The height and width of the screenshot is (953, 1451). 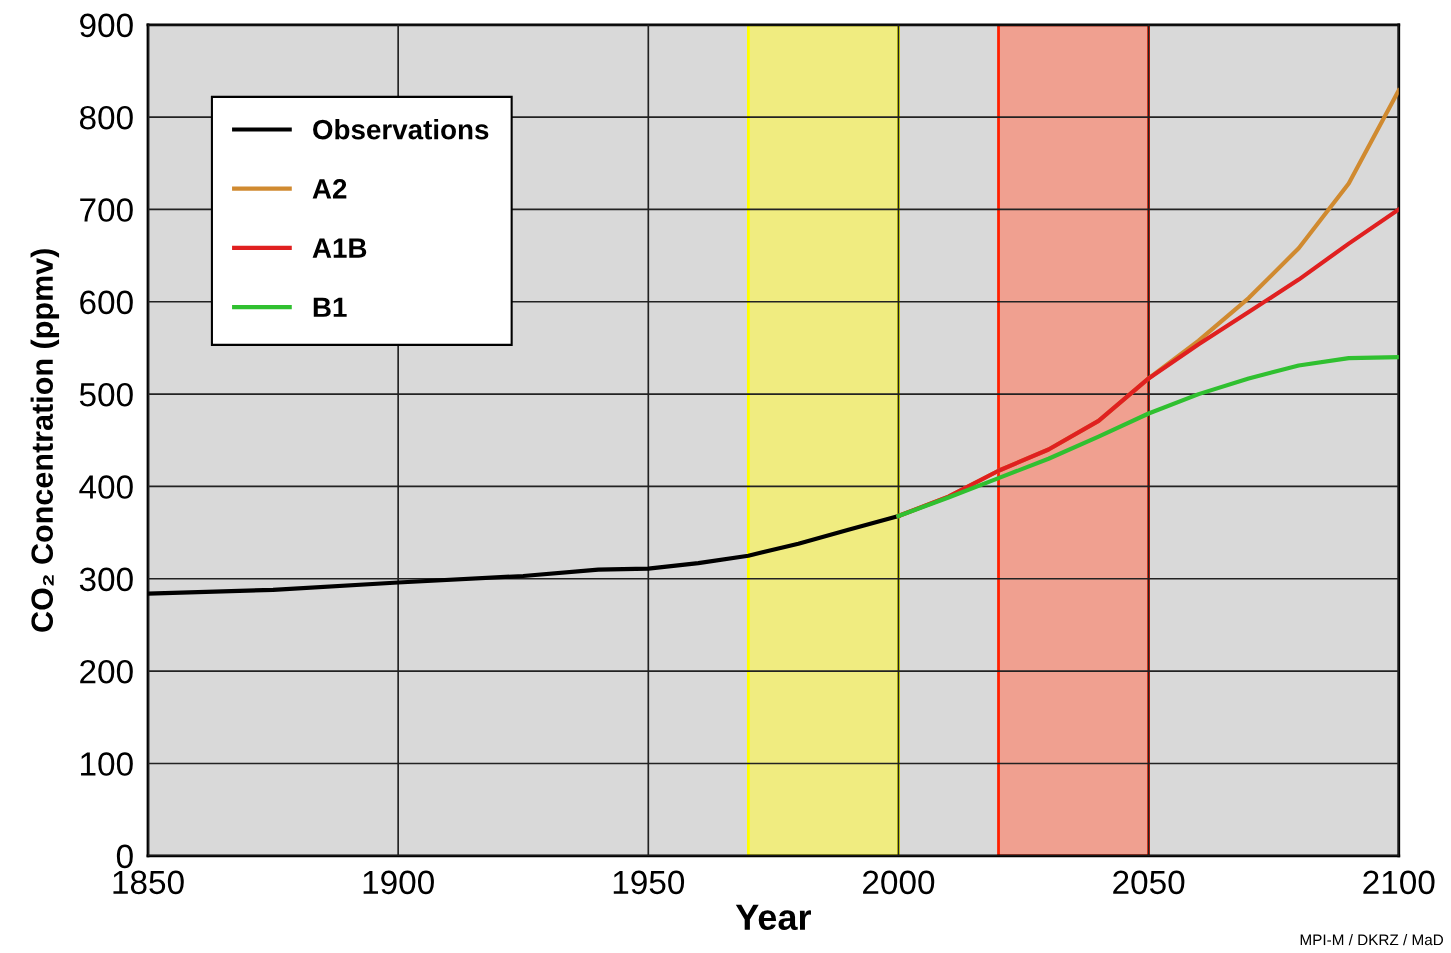 What do you see at coordinates (148, 882) in the screenshot?
I see `x-tick-label: 1850` at bounding box center [148, 882].